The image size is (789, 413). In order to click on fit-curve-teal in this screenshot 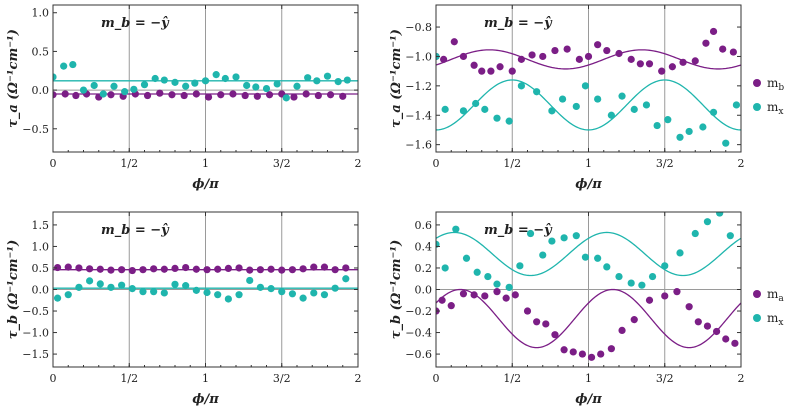, I will do `click(588, 105)`.